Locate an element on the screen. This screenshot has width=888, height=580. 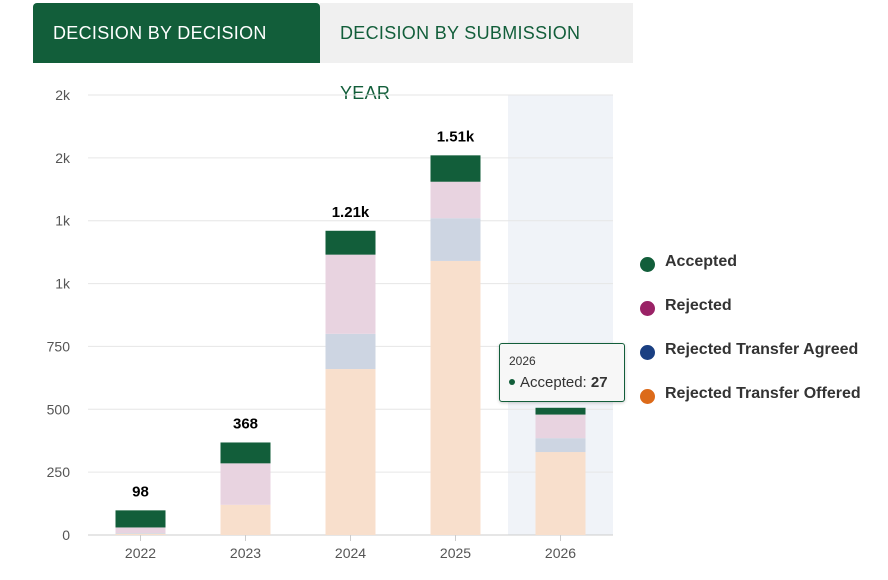
legend-dot-rejected-transfer-agreed is located at coordinates (647, 352).